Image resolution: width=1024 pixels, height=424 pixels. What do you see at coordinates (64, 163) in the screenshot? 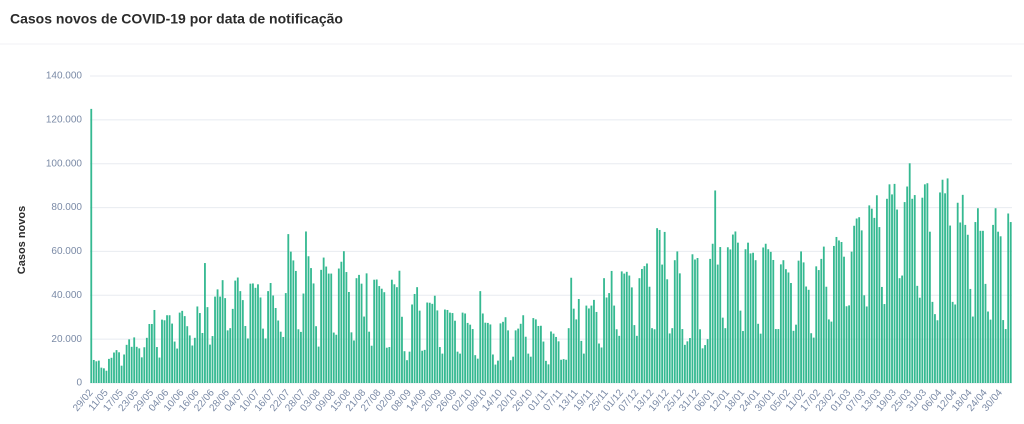
I see `y-tick-label: 100.000` at bounding box center [64, 163].